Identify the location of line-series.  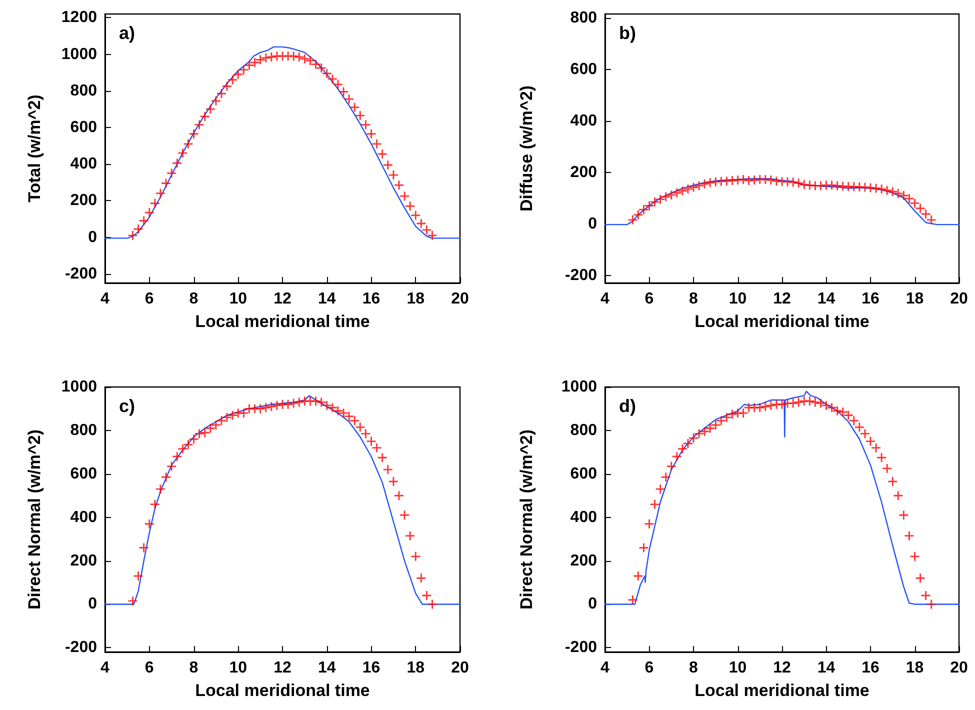
(282, 500).